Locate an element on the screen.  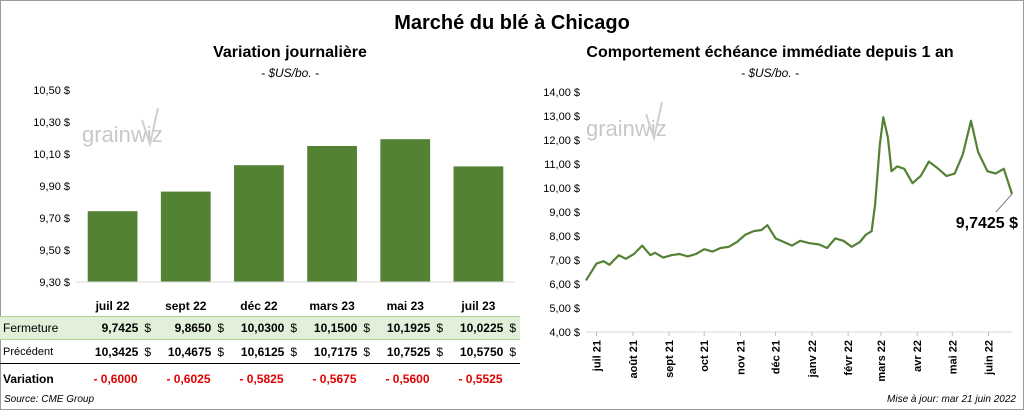
table-cell: - 0,6025 is located at coordinates (189, 379).